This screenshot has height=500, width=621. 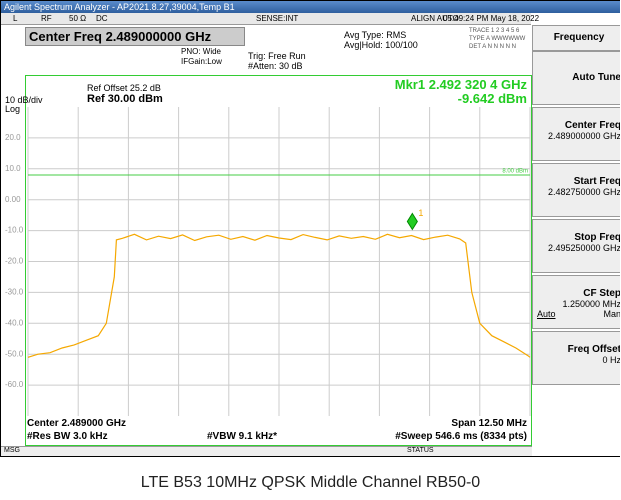 I want to click on status-item: RF, so click(x=46, y=18).